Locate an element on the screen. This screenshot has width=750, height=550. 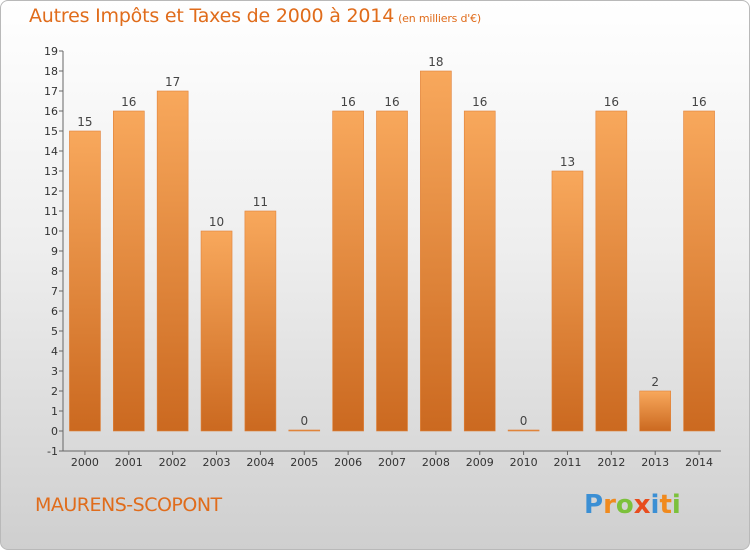
bar-2011 is located at coordinates (567, 301).